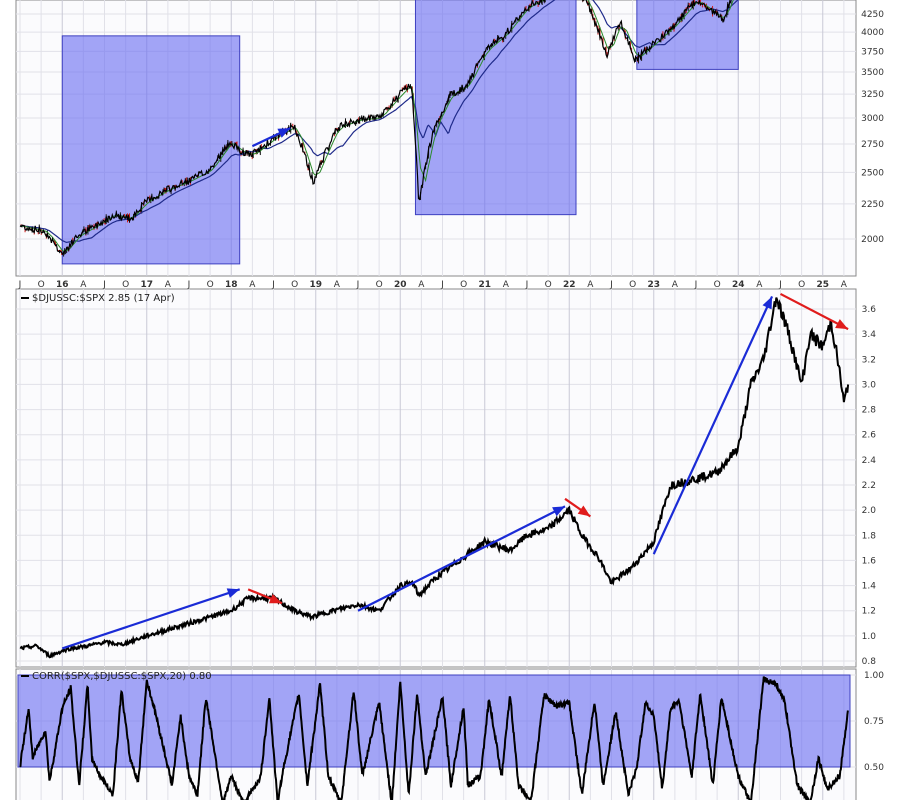 This screenshot has width=900, height=800. What do you see at coordinates (103, 298) in the screenshot?
I see `ratio-legend-label: $DJUSSC:$SPX 2.85 (17 Apr)` at bounding box center [103, 298].